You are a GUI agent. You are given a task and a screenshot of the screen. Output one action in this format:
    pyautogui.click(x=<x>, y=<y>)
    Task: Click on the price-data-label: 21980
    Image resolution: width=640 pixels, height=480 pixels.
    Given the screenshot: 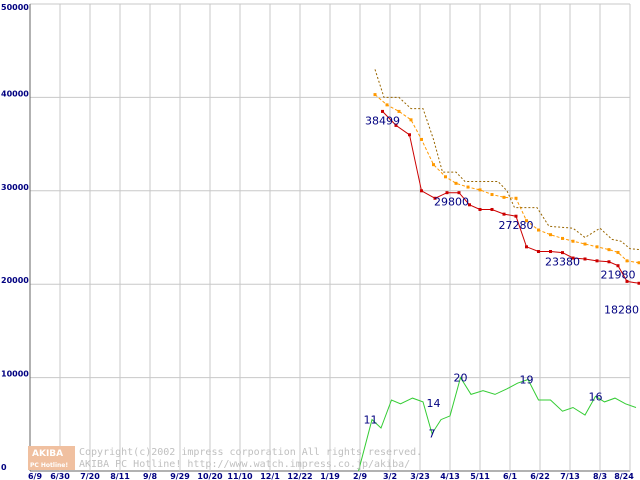 What is the action you would take?
    pyautogui.click(x=618, y=275)
    